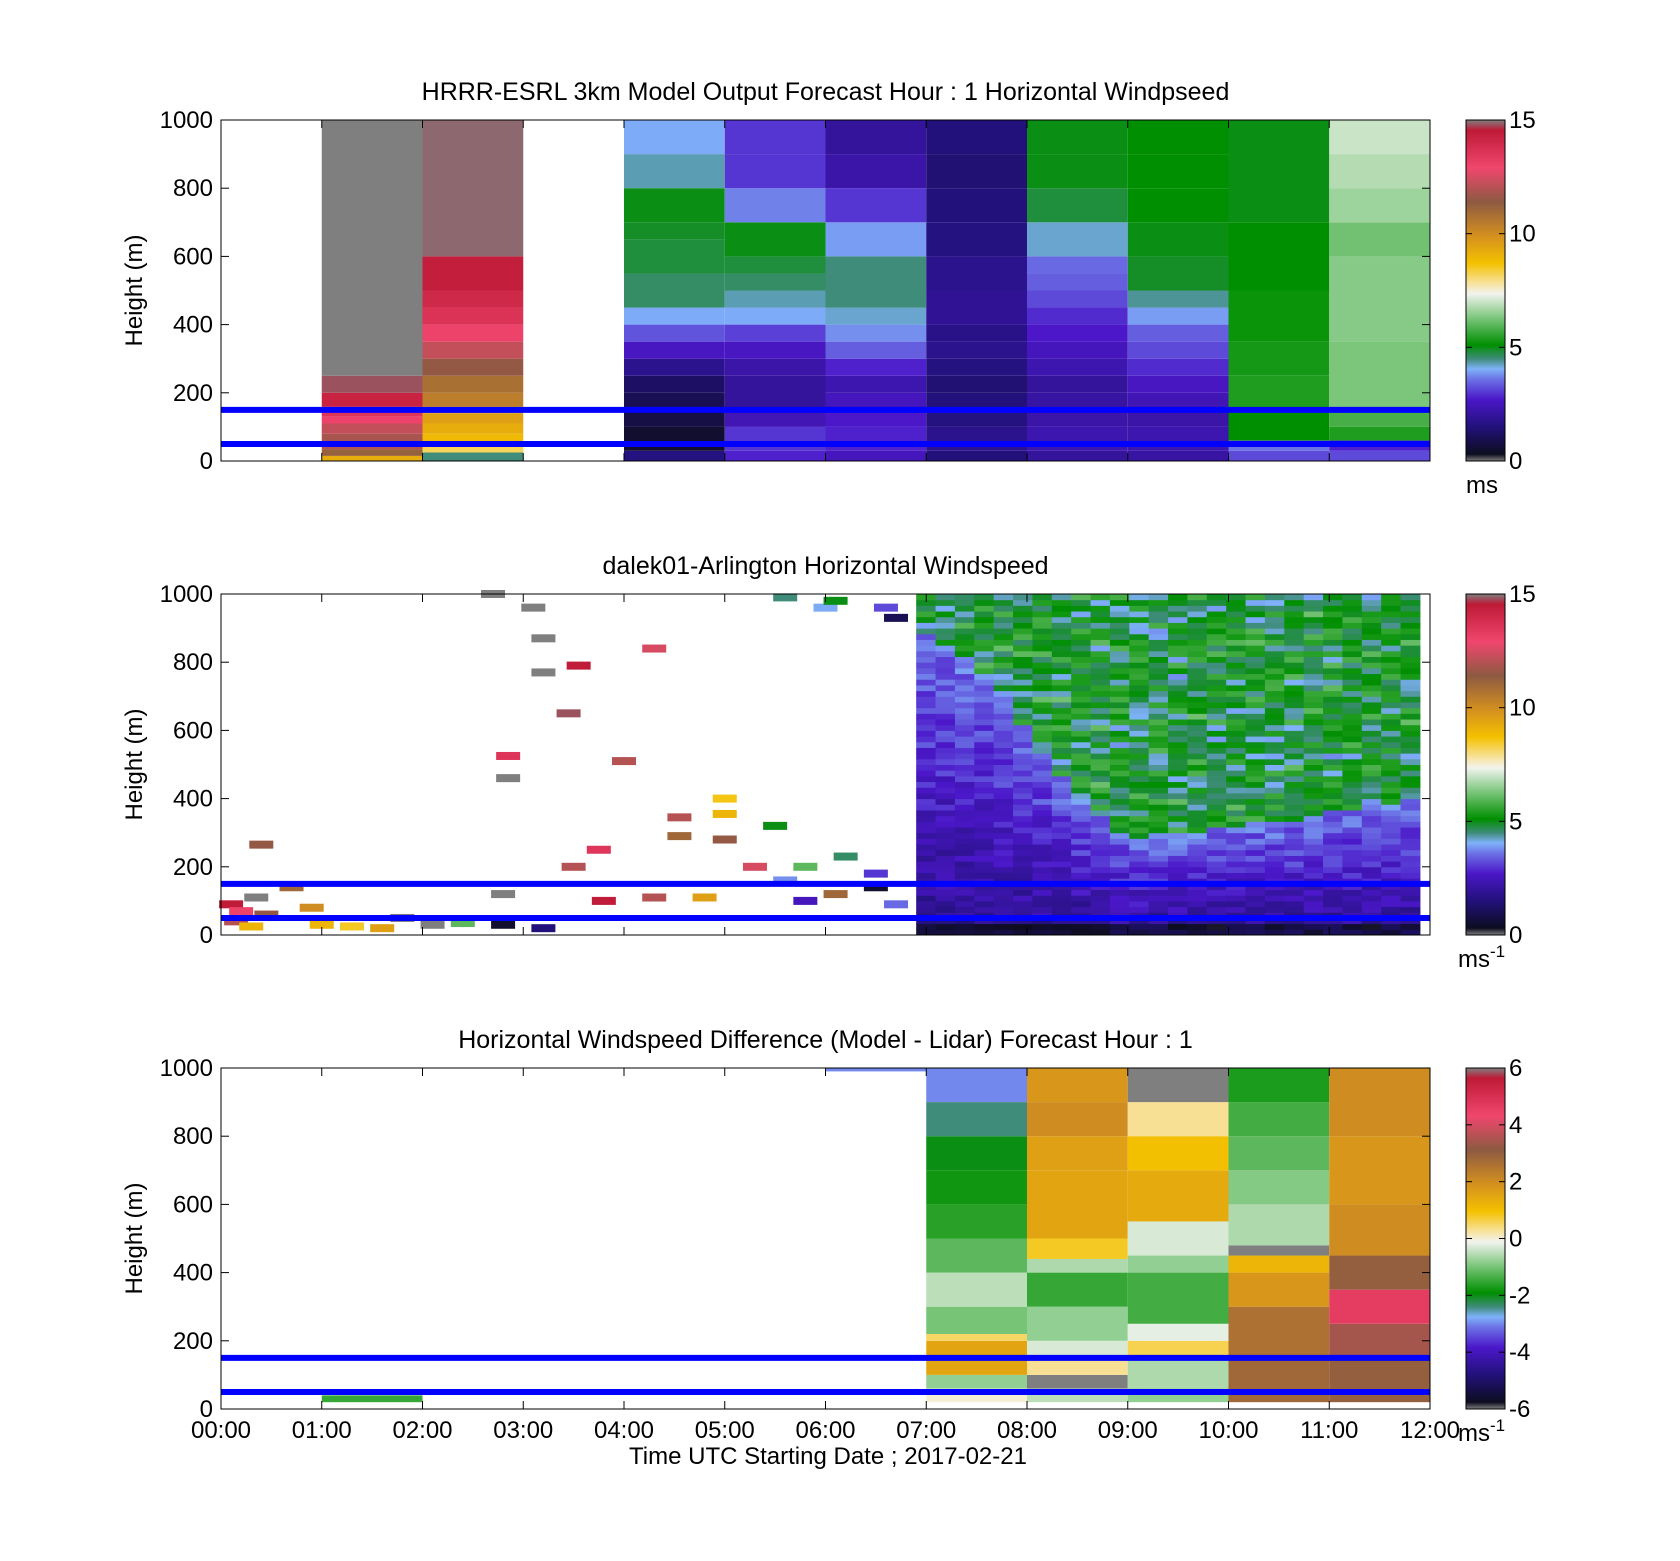 The height and width of the screenshot is (1561, 1680). Describe the element at coordinates (1497, 1425) in the screenshot. I see `colorbar-unit-superscript: -1` at that location.